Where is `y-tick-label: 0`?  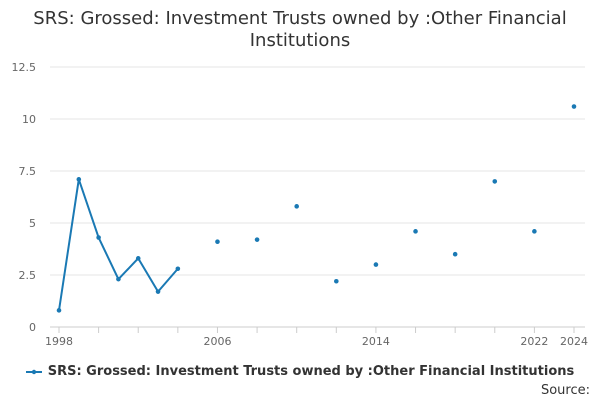 y-tick-label: 0 is located at coordinates (32, 327).